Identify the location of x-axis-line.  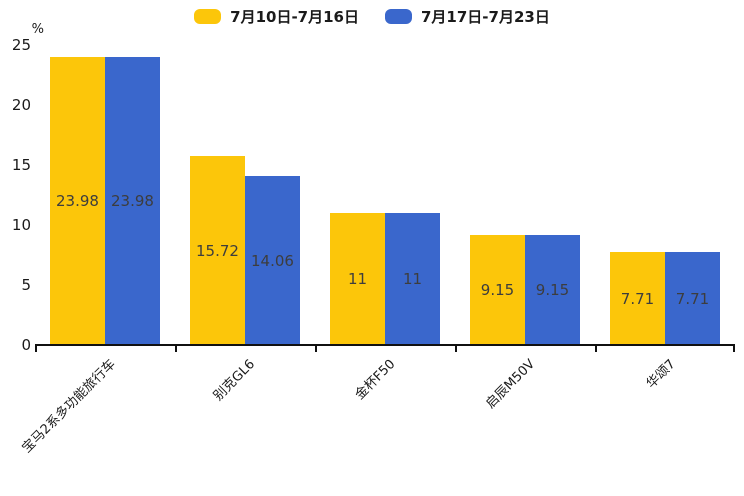
(385, 345).